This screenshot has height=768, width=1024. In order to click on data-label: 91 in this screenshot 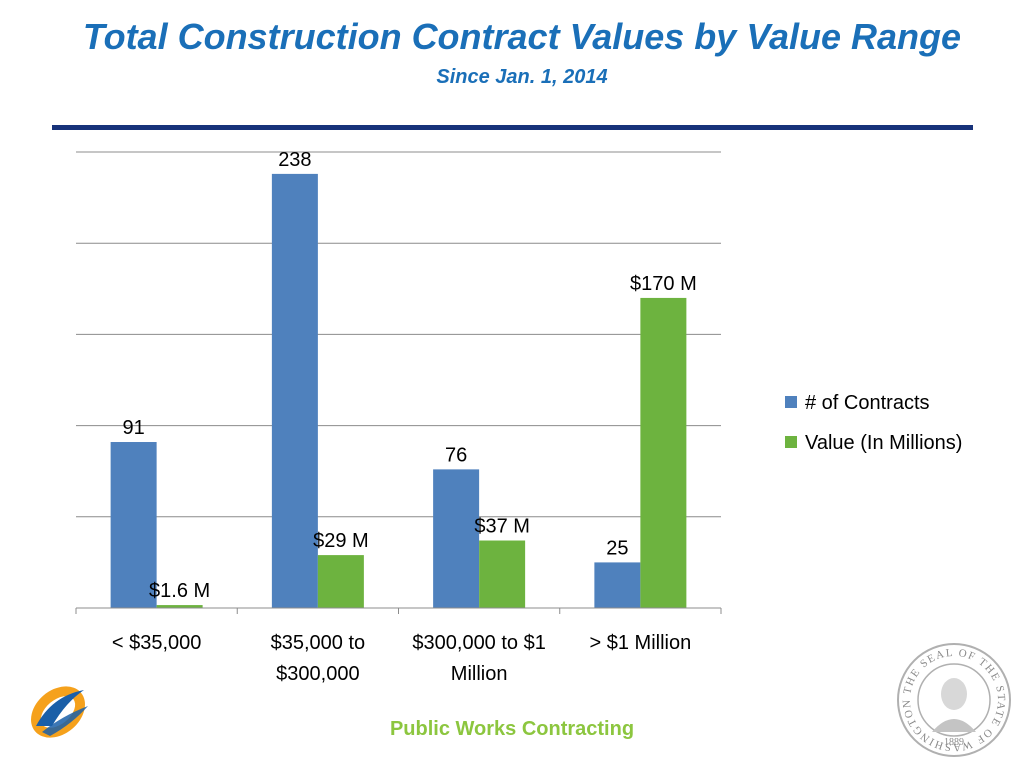, I will do `click(134, 428)`.